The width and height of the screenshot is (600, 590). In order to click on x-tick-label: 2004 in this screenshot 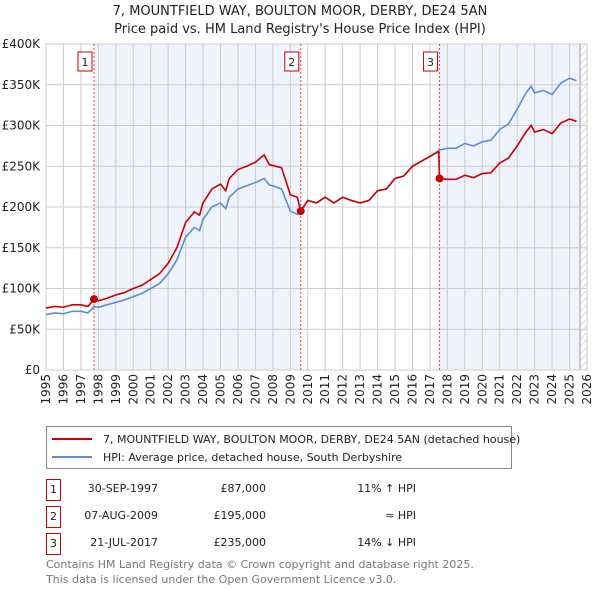, I will do `click(203, 389)`.